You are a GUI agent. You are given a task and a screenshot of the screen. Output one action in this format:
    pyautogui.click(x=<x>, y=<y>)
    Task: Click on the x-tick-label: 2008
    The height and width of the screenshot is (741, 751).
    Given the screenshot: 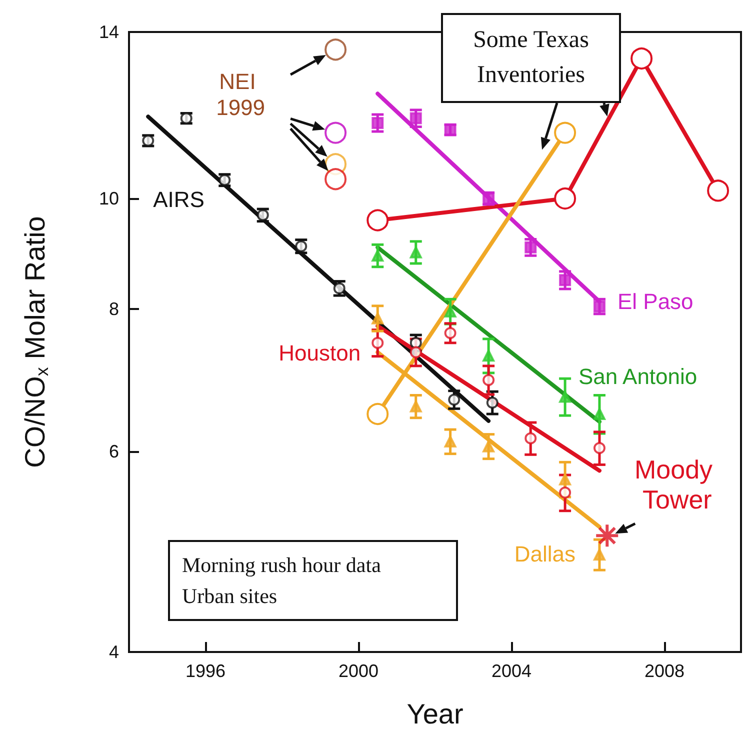 What is the action you would take?
    pyautogui.click(x=664, y=671)
    